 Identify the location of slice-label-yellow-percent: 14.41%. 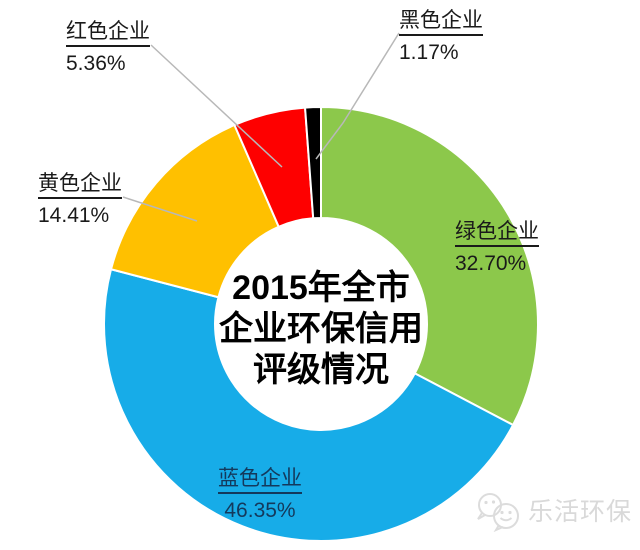
(74, 215).